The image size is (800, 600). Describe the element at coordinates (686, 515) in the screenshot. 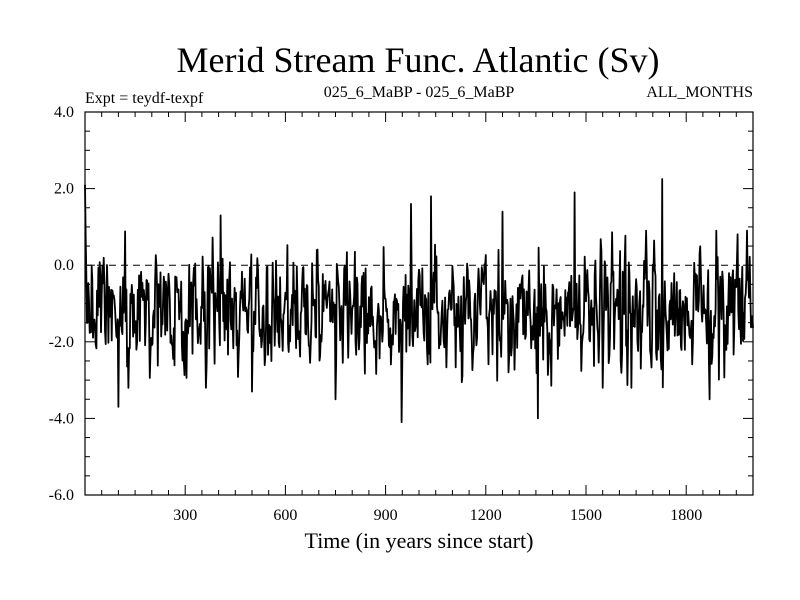

I see `x-tick-label: 1800` at that location.